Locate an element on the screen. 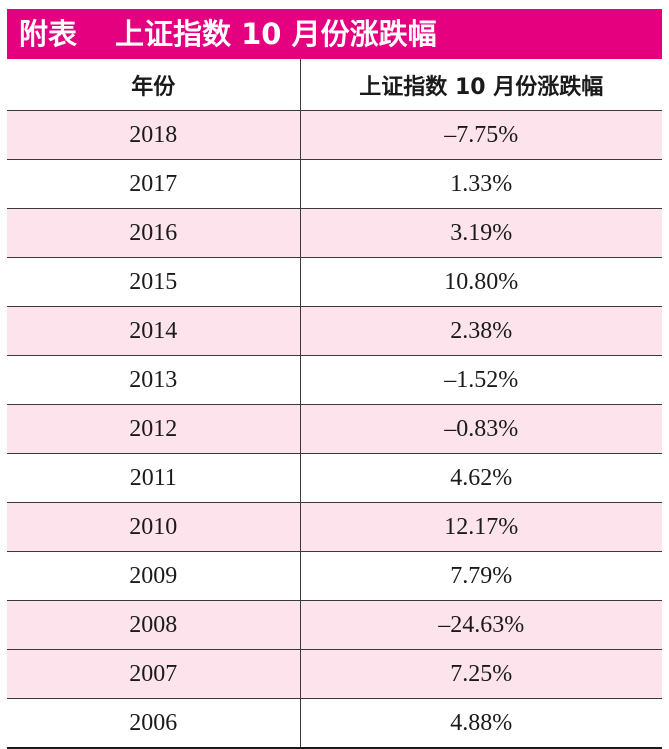 The image size is (669, 749). table-row: 2014 2.38% is located at coordinates (334, 331).